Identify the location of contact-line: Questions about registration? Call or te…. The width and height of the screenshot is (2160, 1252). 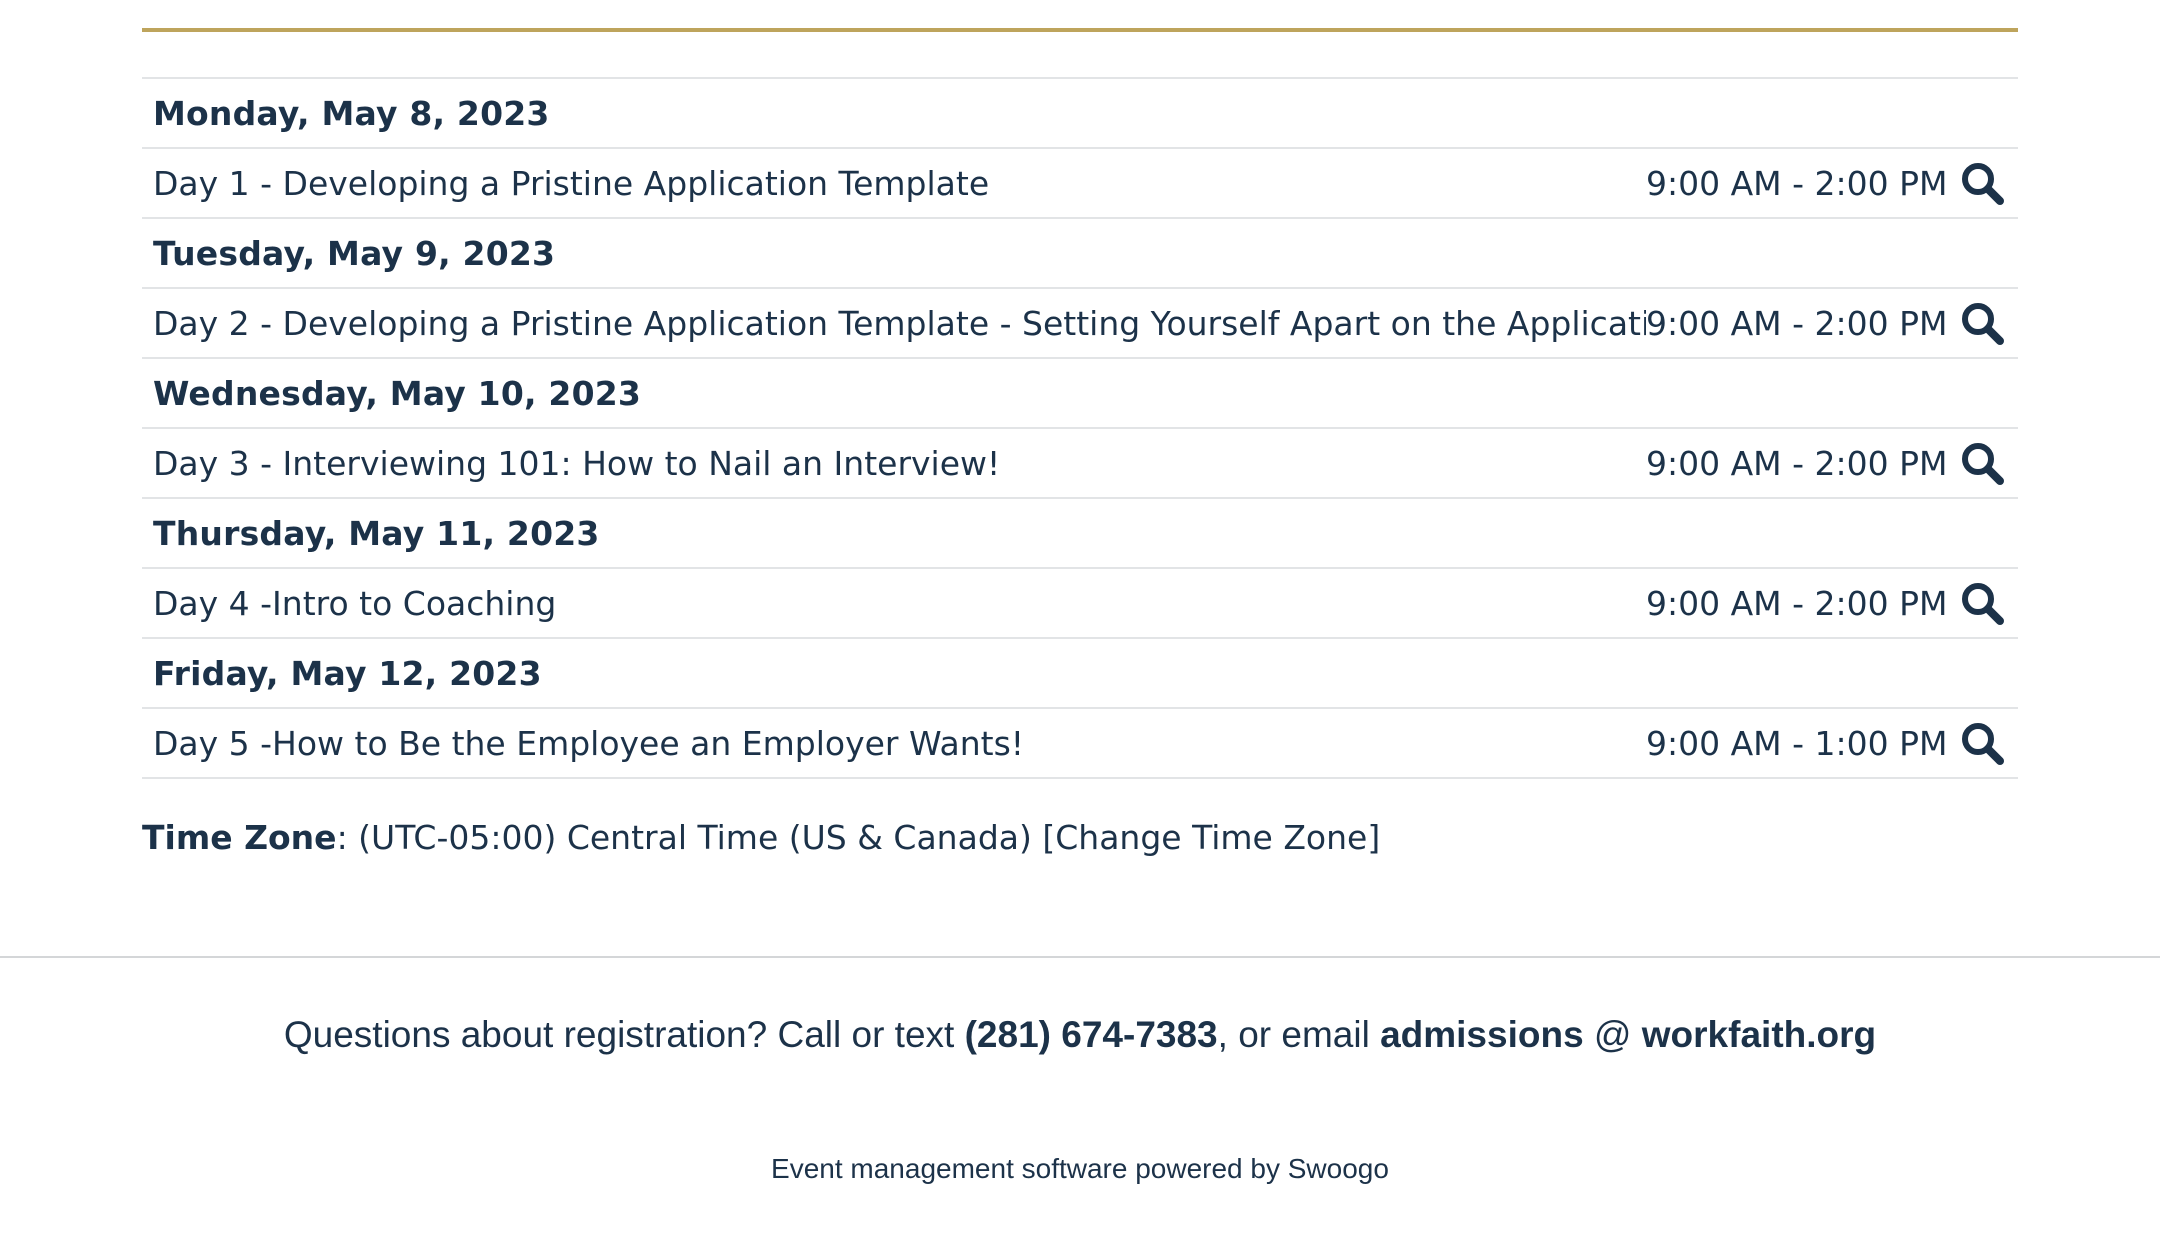
(1080, 1035).